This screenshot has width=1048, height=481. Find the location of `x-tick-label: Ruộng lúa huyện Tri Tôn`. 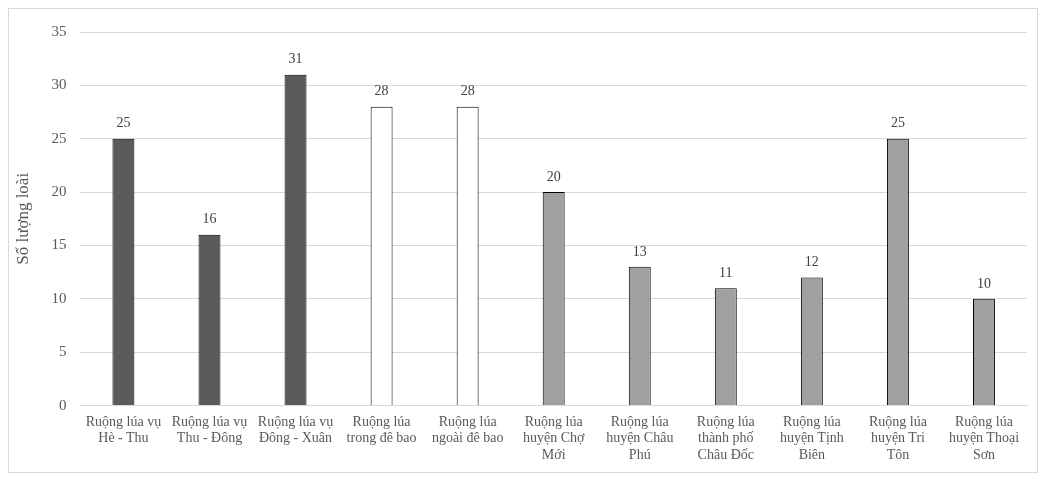

x-tick-label: Ruộng lúa huyện Tri Tôn is located at coordinates (898, 438).